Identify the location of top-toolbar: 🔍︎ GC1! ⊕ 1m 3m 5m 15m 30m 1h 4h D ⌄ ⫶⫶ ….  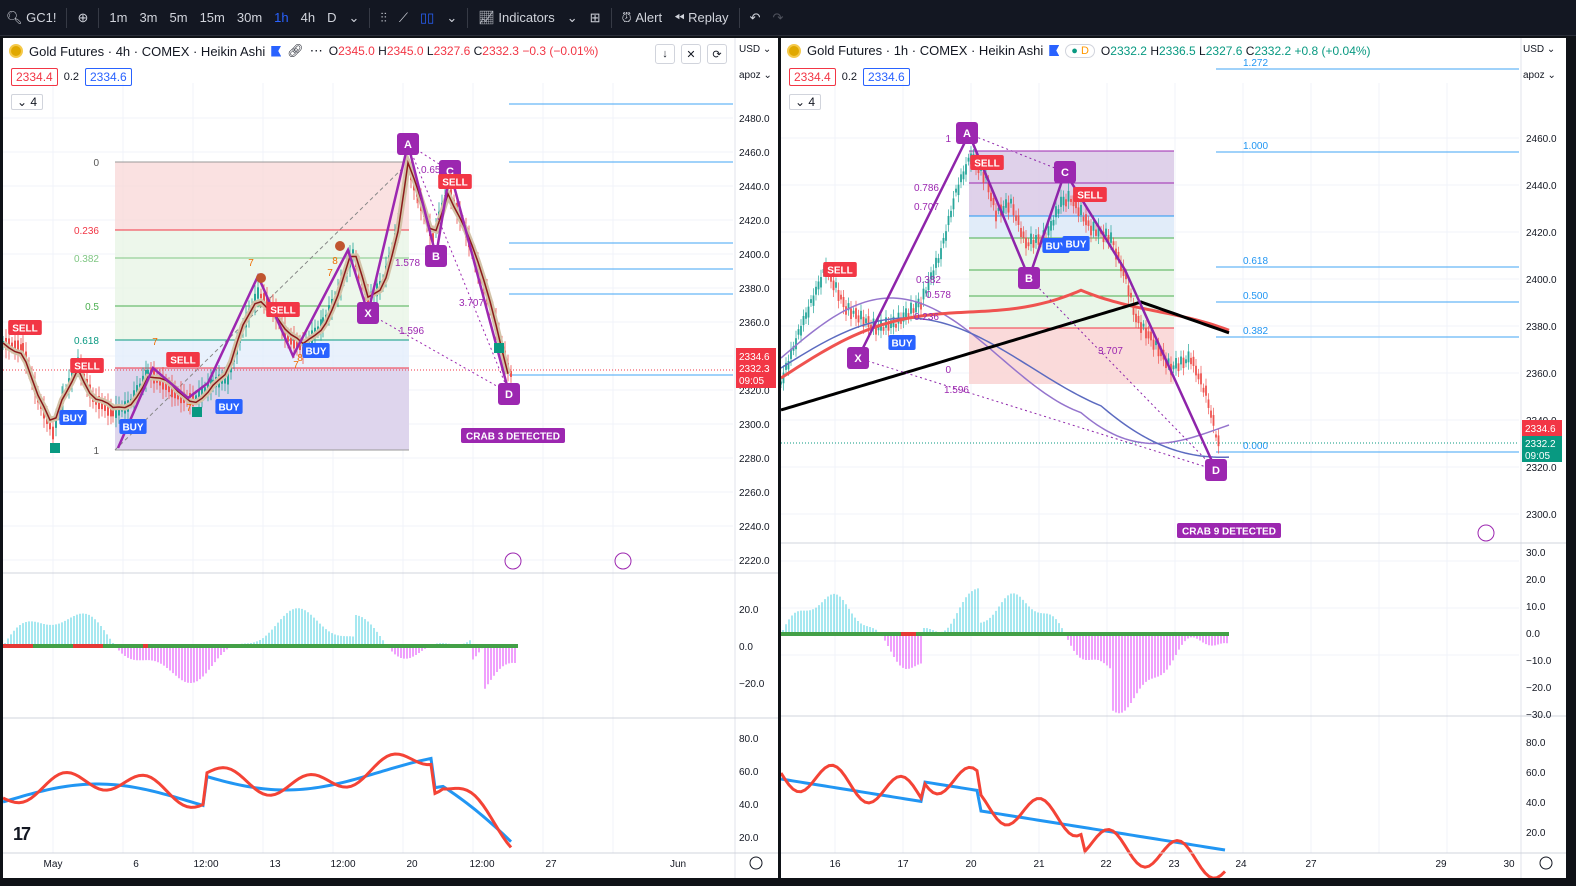
(788, 18).